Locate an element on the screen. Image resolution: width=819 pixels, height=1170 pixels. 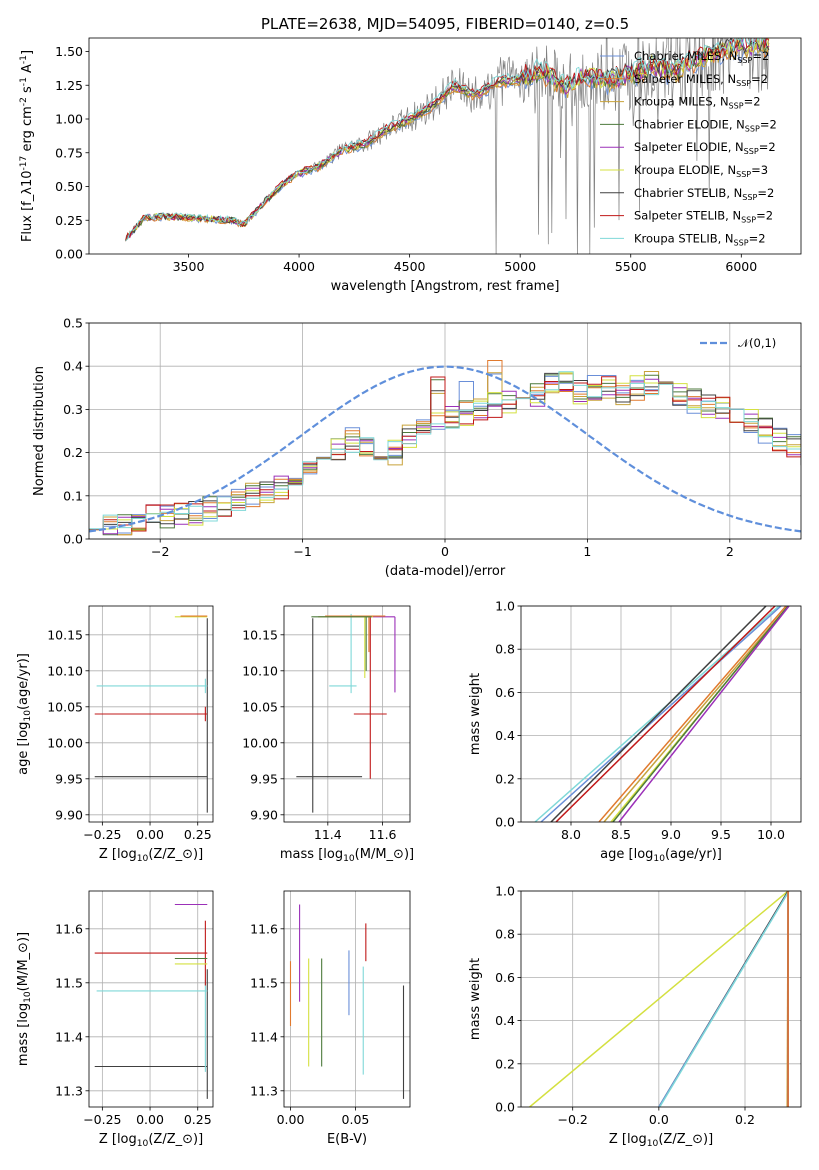
legend-entry: Chabrier STELIB, NSSP=2 is located at coordinates (704, 194).